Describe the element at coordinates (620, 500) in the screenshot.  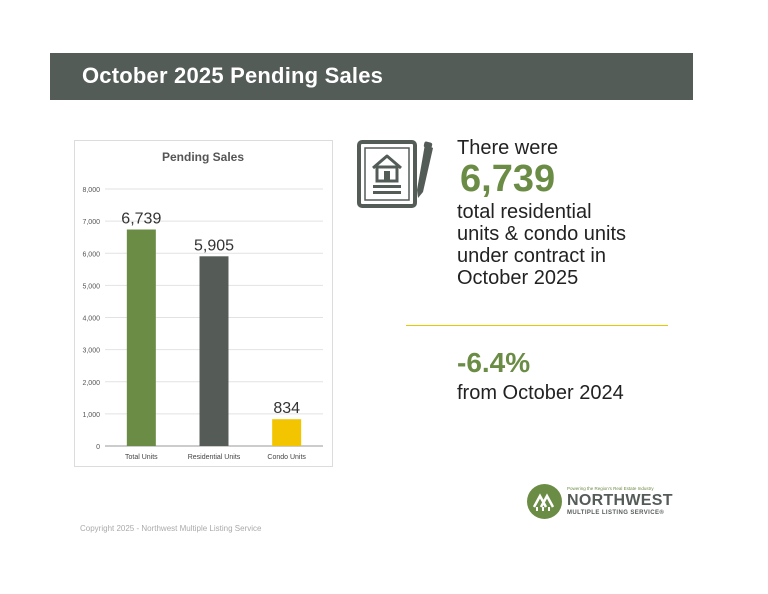
I see `logo-name: NORTHWEST` at that location.